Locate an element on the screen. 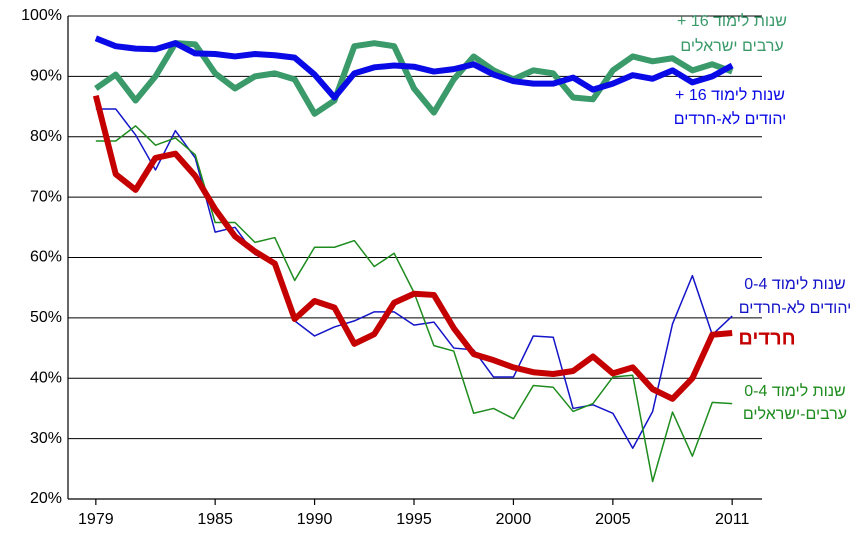  legend-label: ערבים-ישראלים is located at coordinates (795, 414).